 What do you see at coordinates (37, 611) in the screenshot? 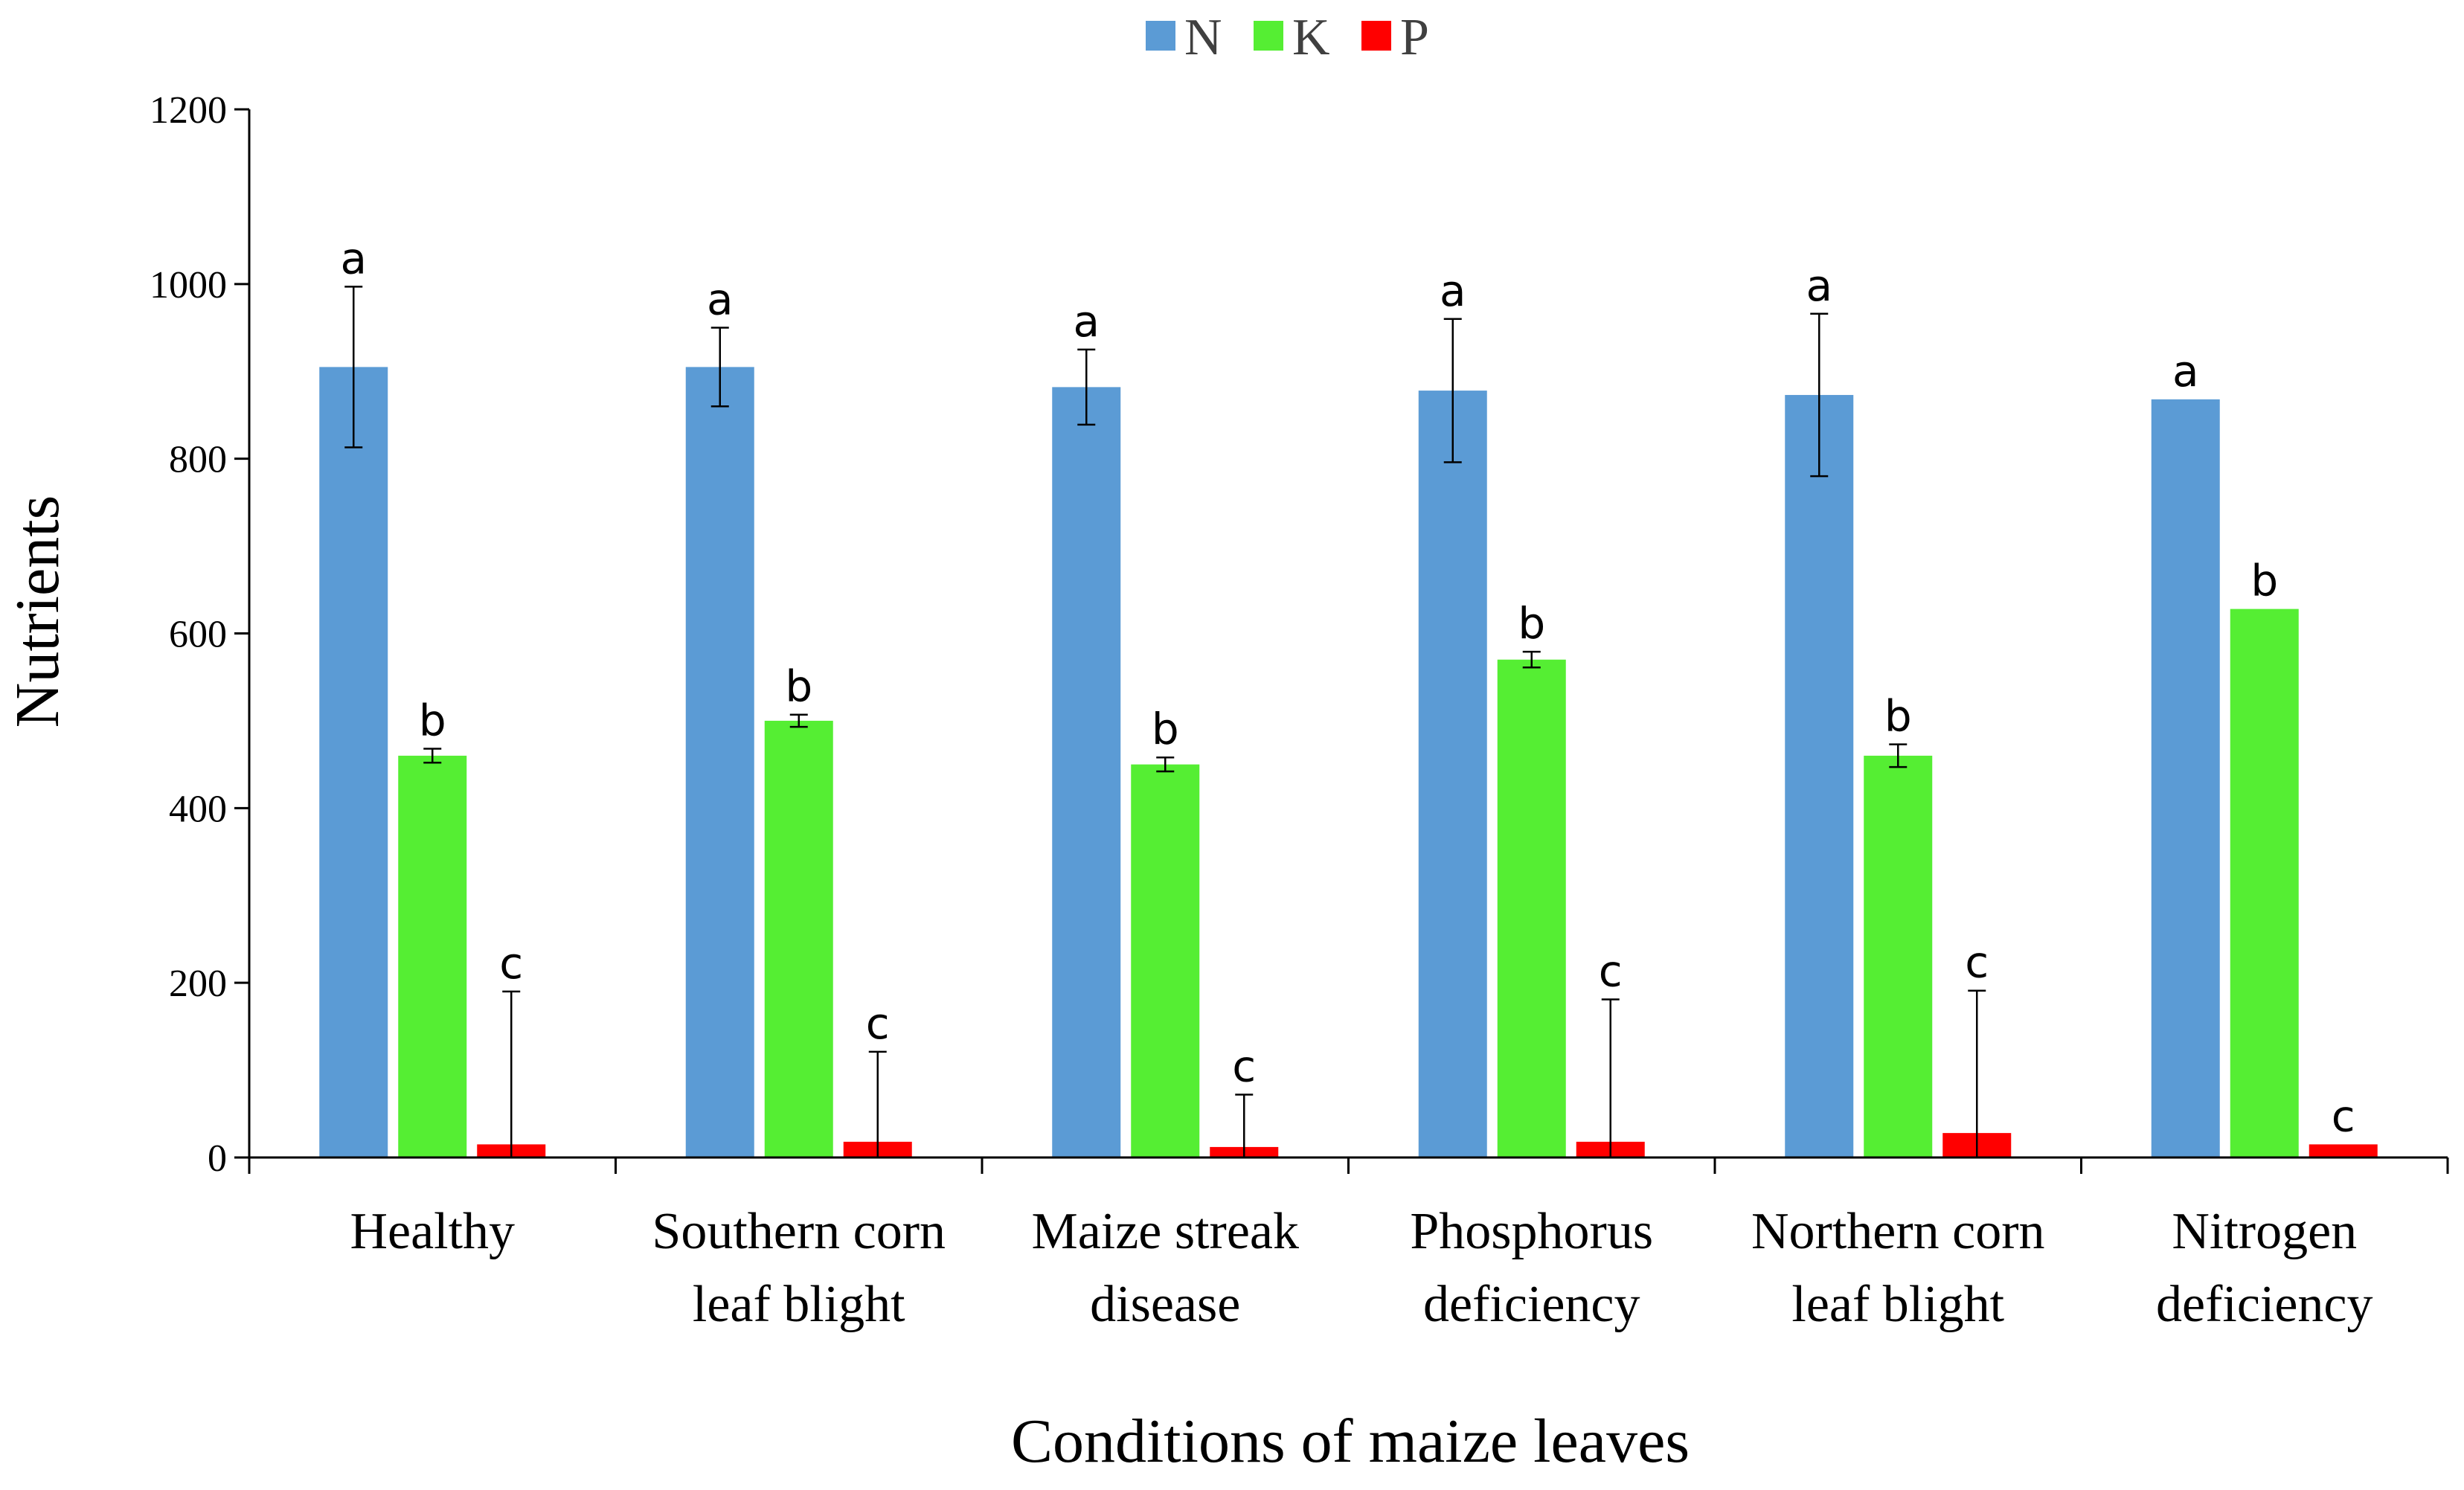
I see `y-axis-title: Nutrients` at bounding box center [37, 611].